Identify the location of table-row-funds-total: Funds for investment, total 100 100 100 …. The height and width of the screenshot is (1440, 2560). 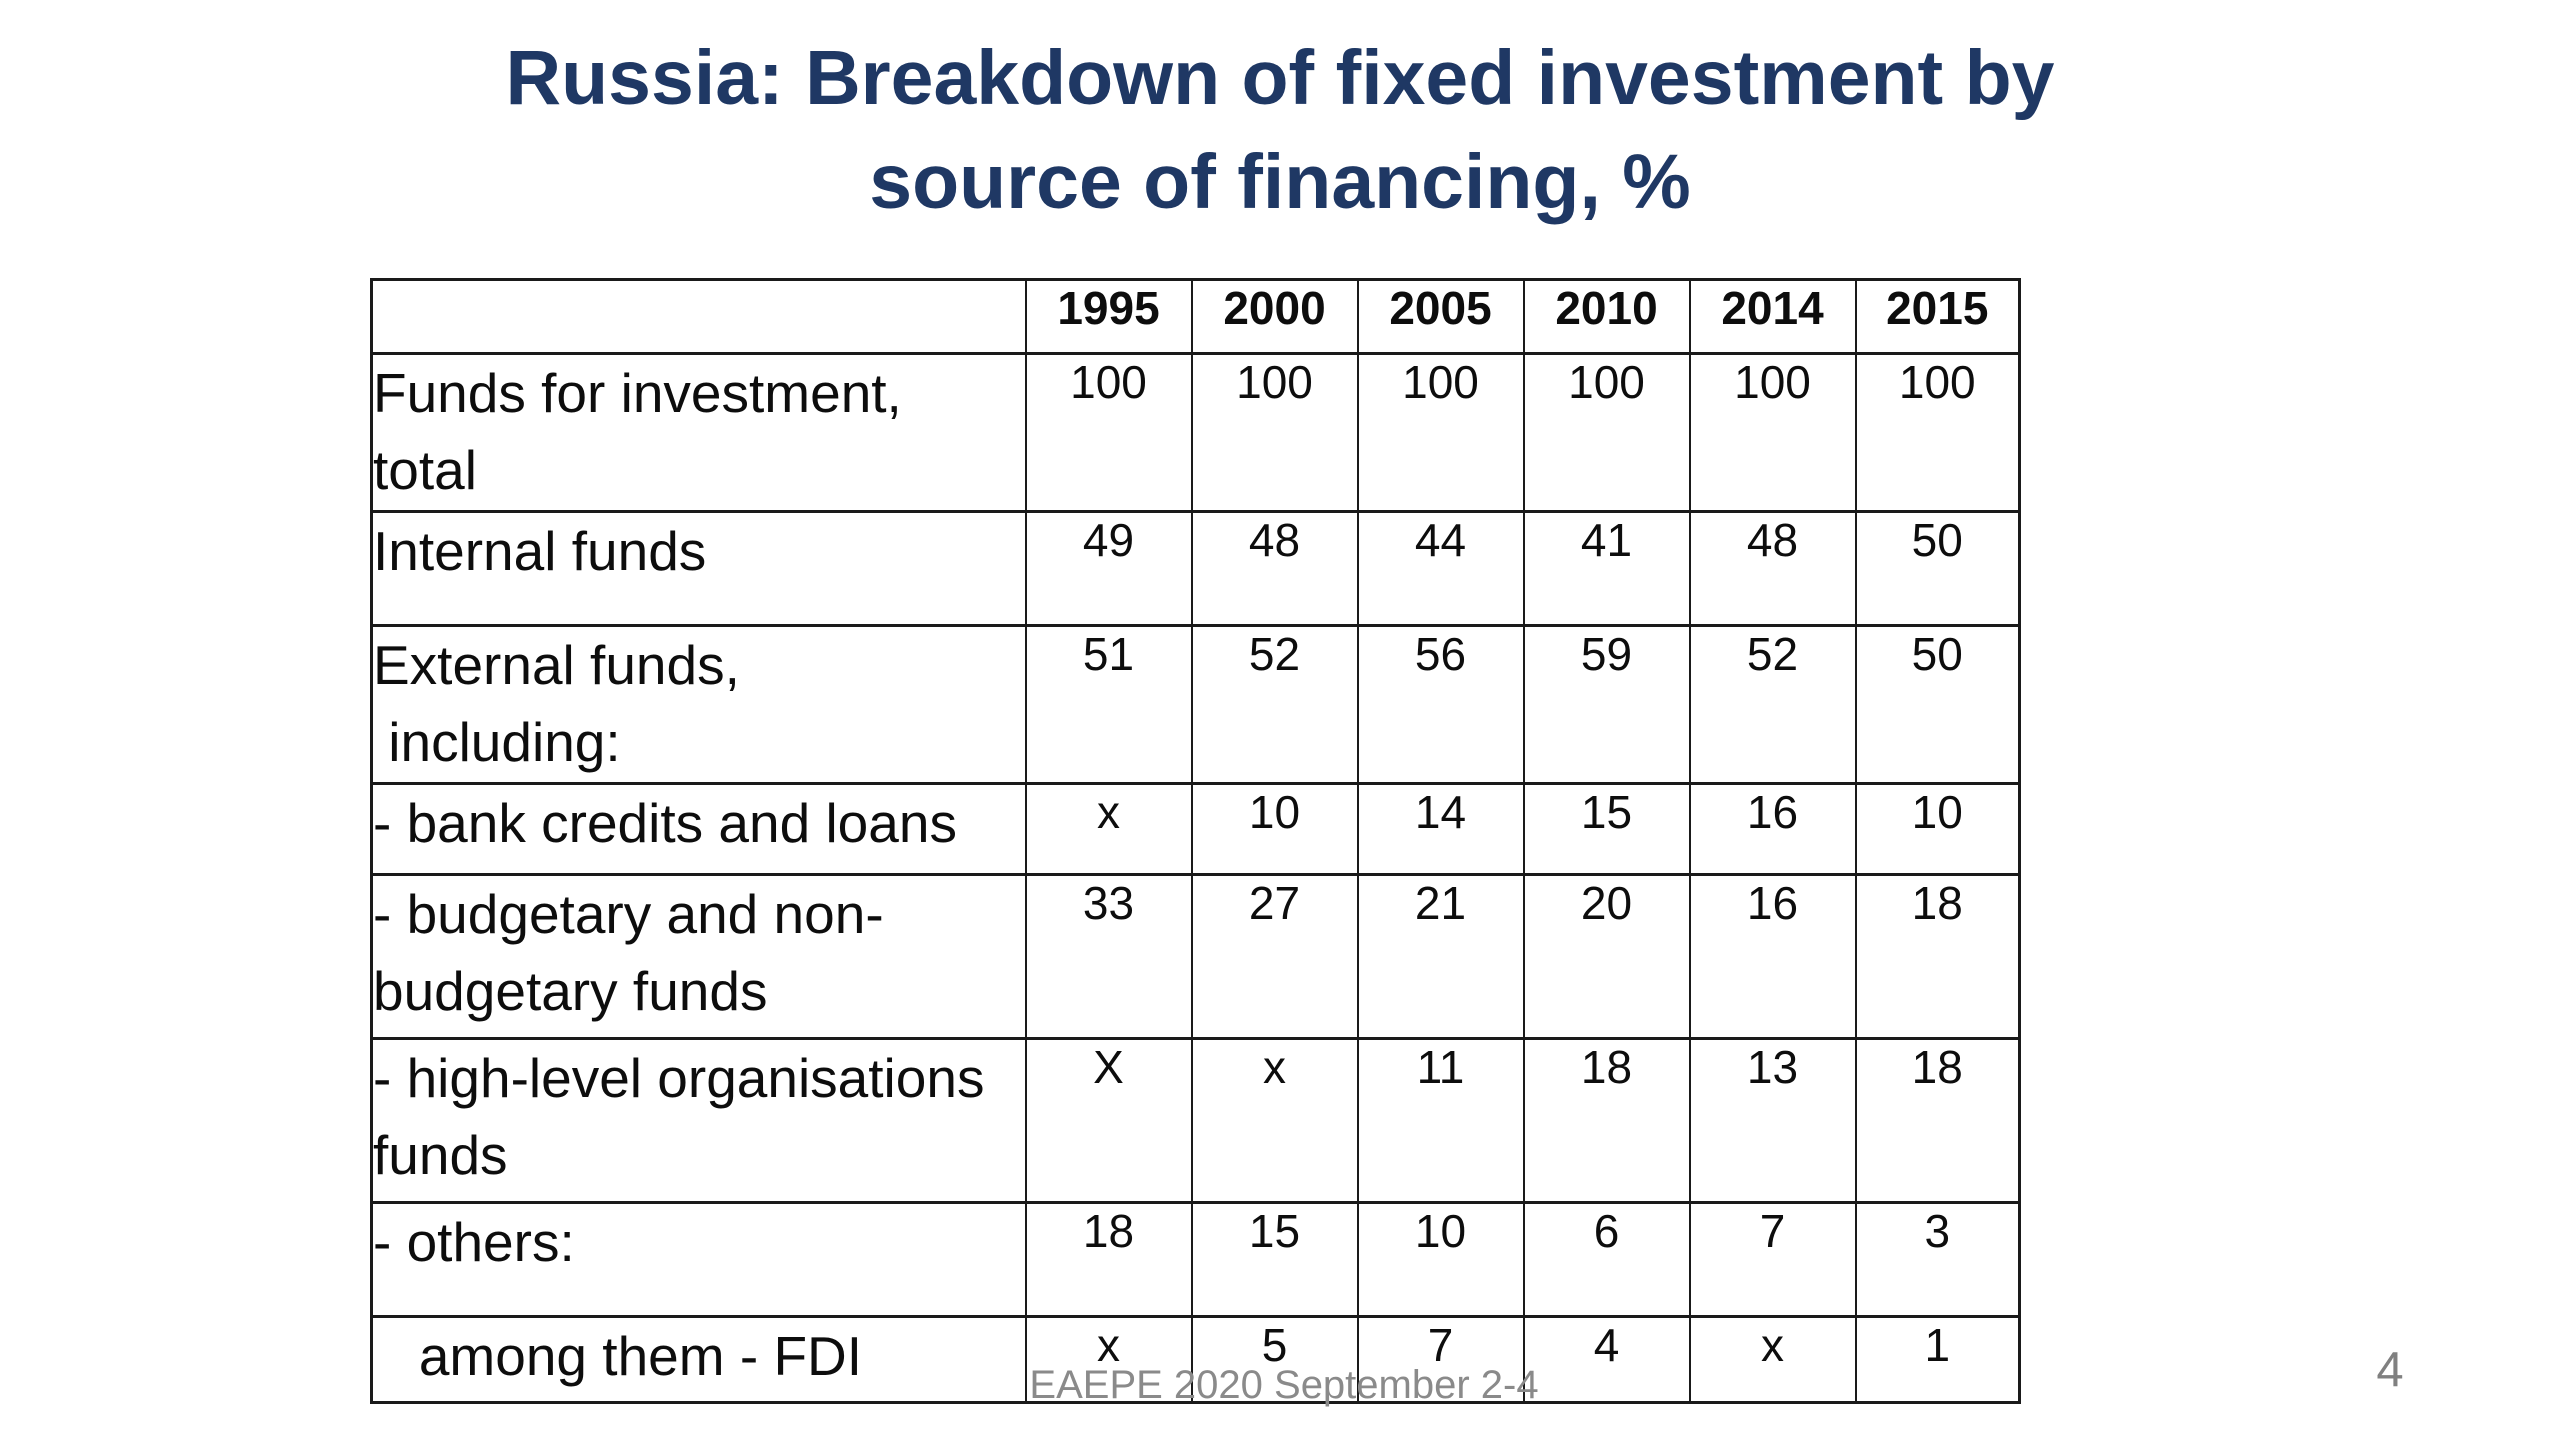
(1195, 432).